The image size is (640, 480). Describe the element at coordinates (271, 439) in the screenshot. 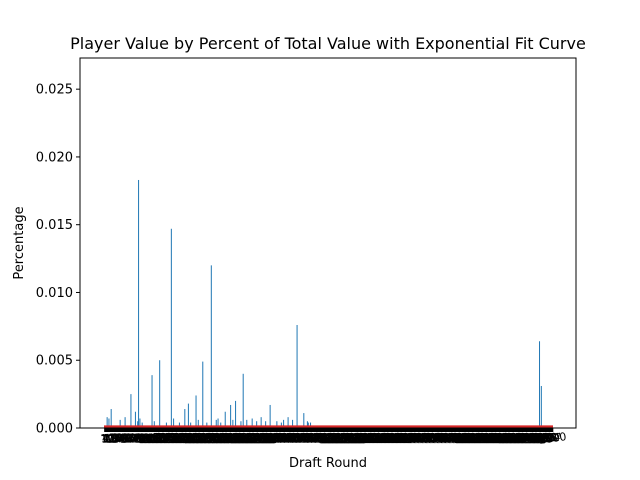

I see `x-tick-label: 373` at that location.